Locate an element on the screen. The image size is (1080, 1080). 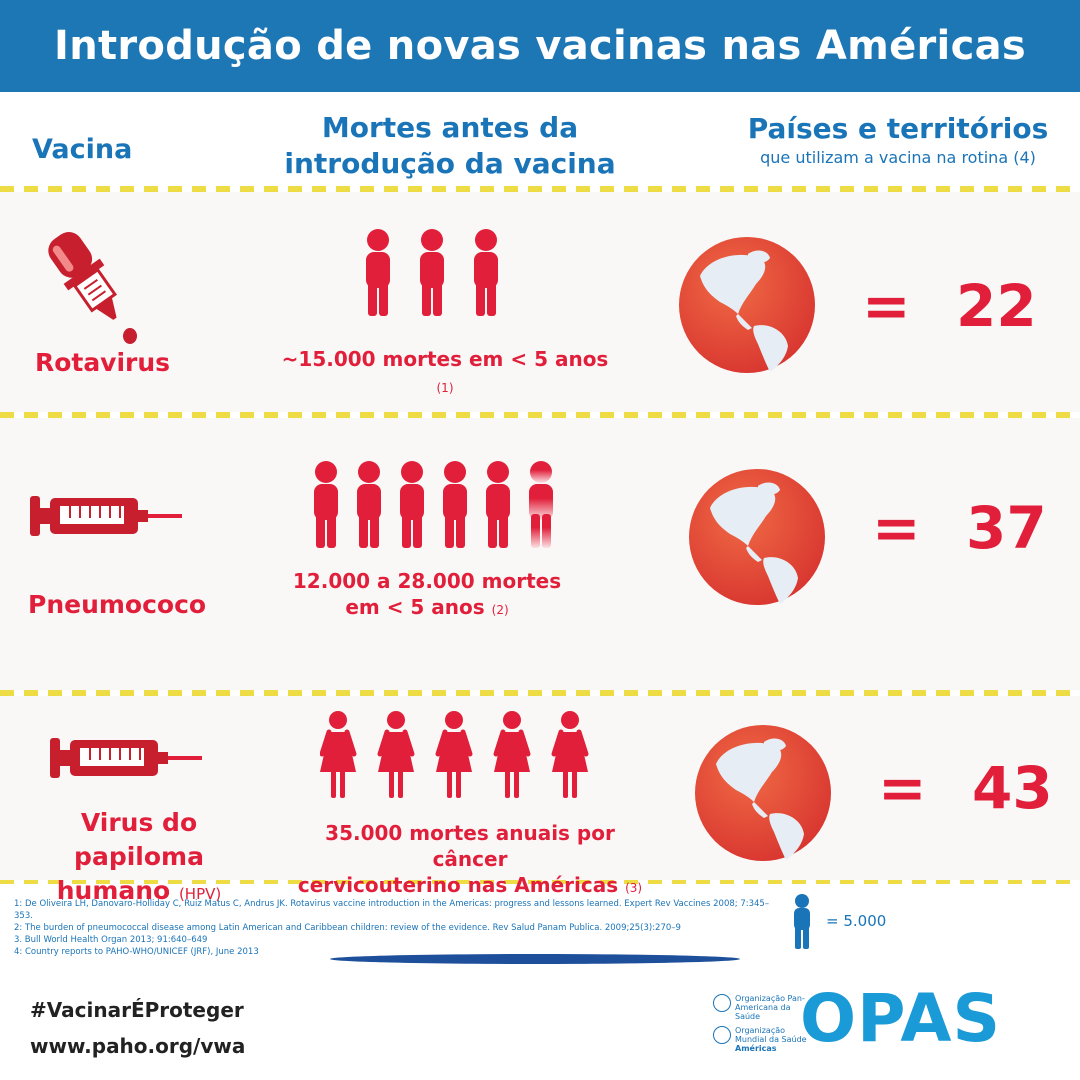
dropper-icon is located at coordinates (92, 288).